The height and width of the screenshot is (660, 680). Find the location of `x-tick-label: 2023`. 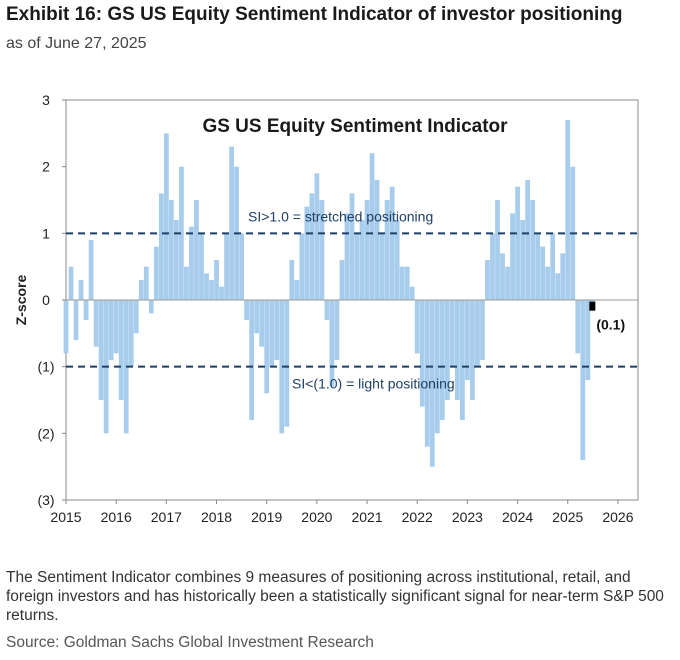

x-tick-label: 2023 is located at coordinates (467, 517).